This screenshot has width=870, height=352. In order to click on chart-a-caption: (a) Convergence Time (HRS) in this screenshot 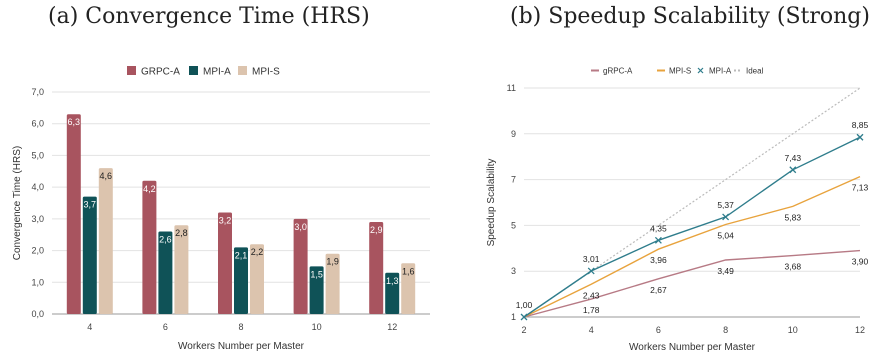, I will do `click(209, 16)`.